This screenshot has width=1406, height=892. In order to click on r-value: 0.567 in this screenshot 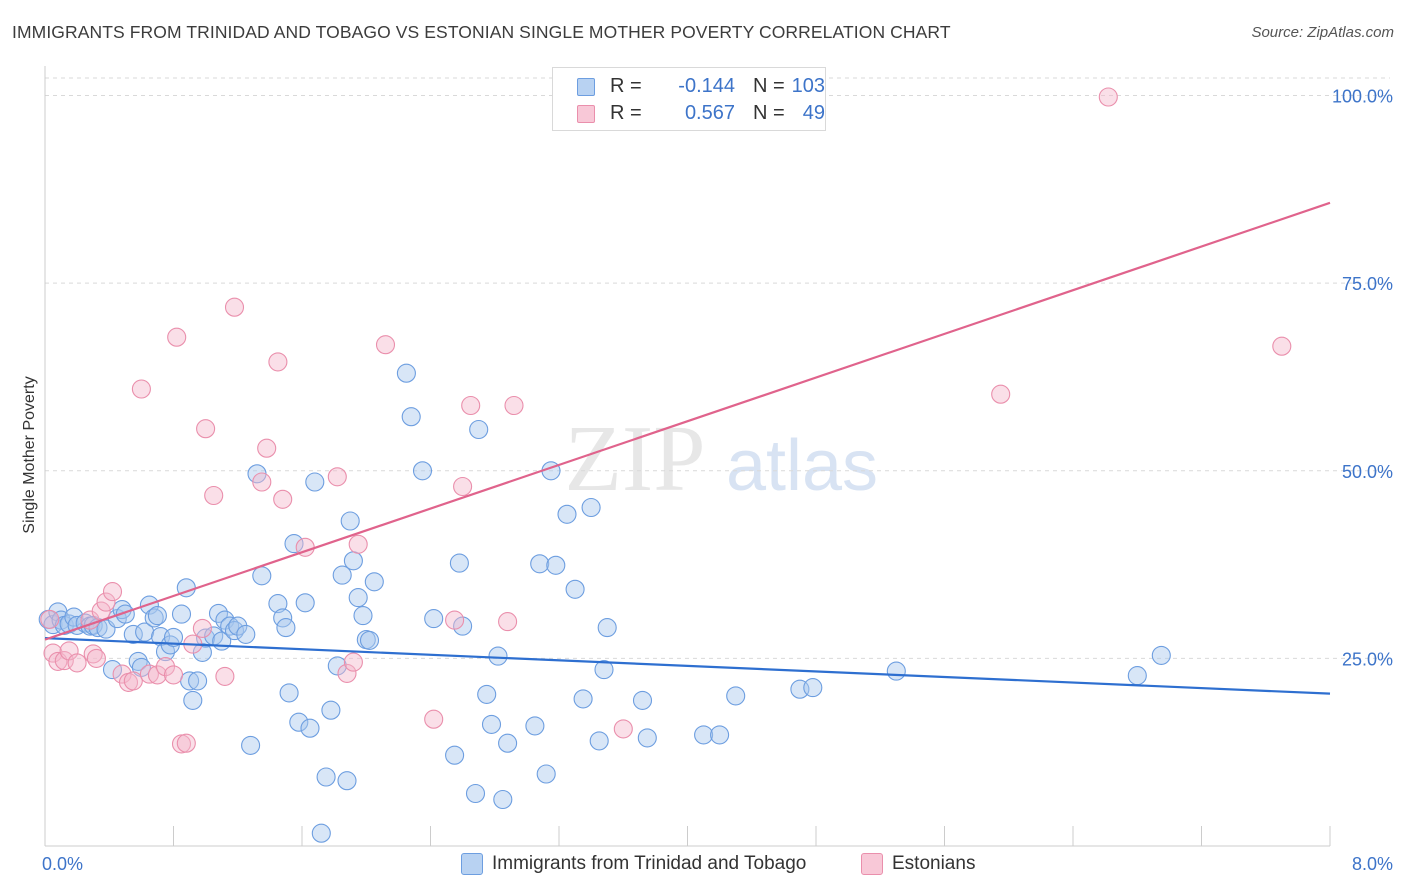, I will do `click(709, 113)`.